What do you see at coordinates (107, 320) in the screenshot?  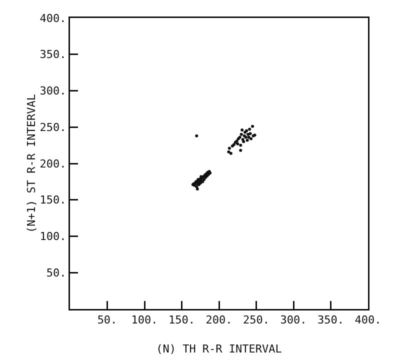 I see `x-tick-label: 50.` at bounding box center [107, 320].